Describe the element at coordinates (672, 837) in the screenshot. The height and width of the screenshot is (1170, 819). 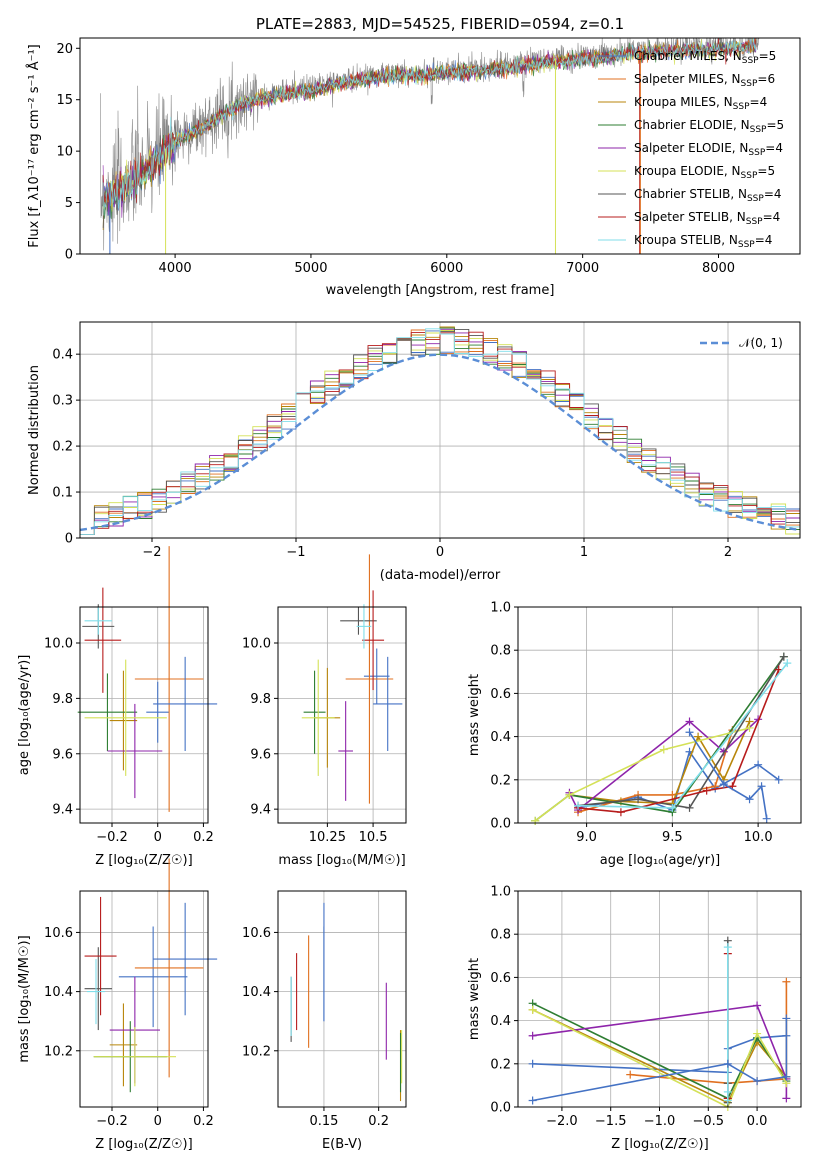
I see `weight-vs-age-xtick-label-1: 9.5` at that location.